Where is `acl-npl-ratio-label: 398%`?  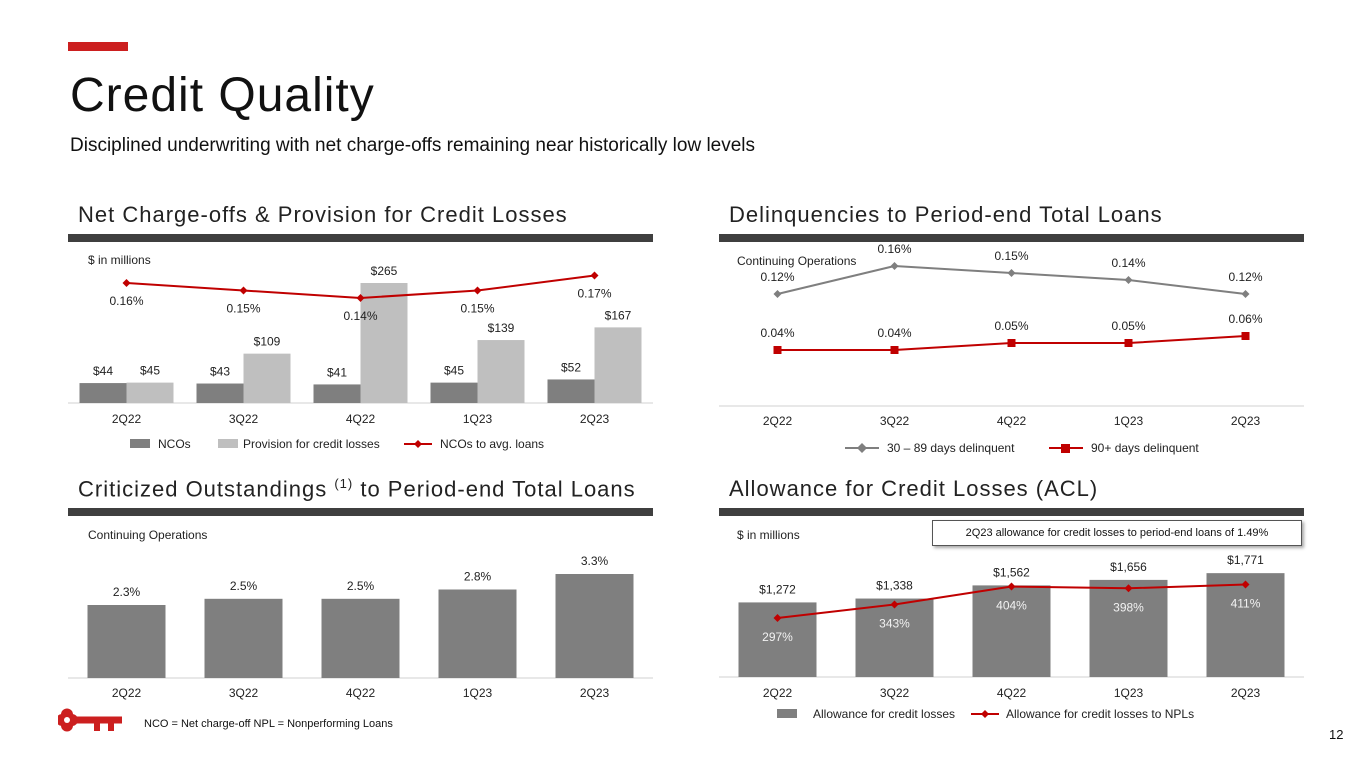 acl-npl-ratio-label: 398% is located at coordinates (1128, 607).